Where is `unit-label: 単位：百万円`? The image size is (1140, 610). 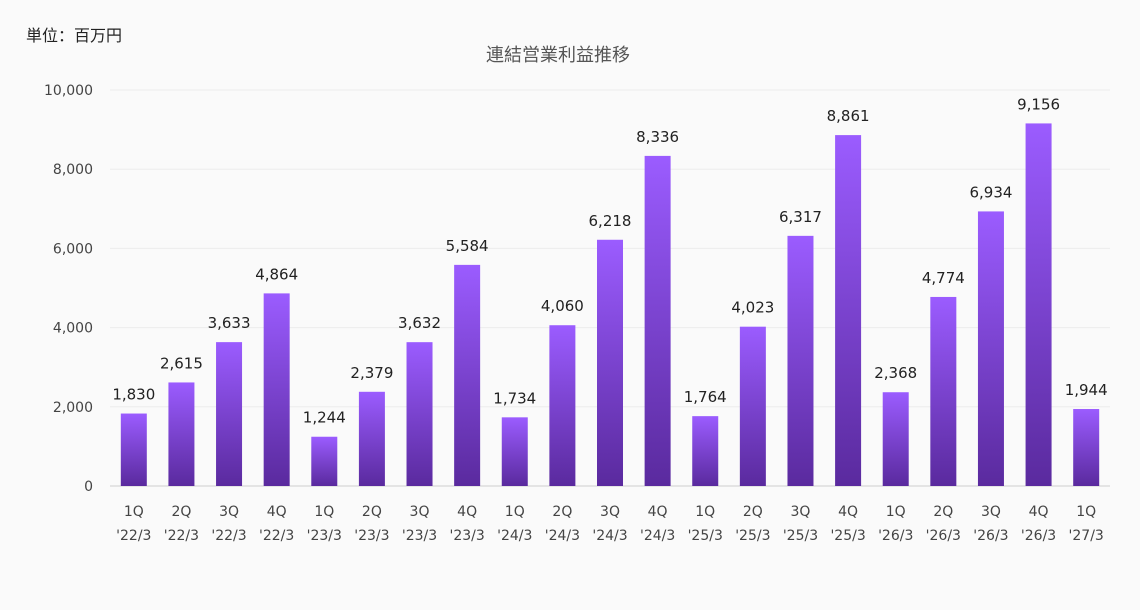
unit-label: 単位：百万円 is located at coordinates (74, 35).